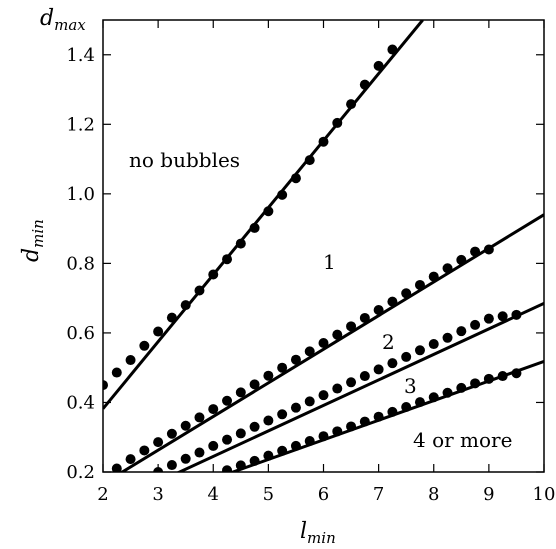  I want to click on x-tick-label: 3, so click(157, 494).